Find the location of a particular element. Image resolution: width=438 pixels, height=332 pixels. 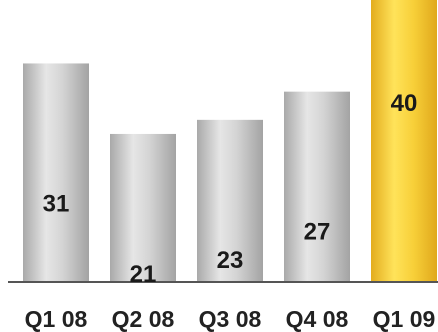

value-label-q1-08: 31 is located at coordinates (56, 203).